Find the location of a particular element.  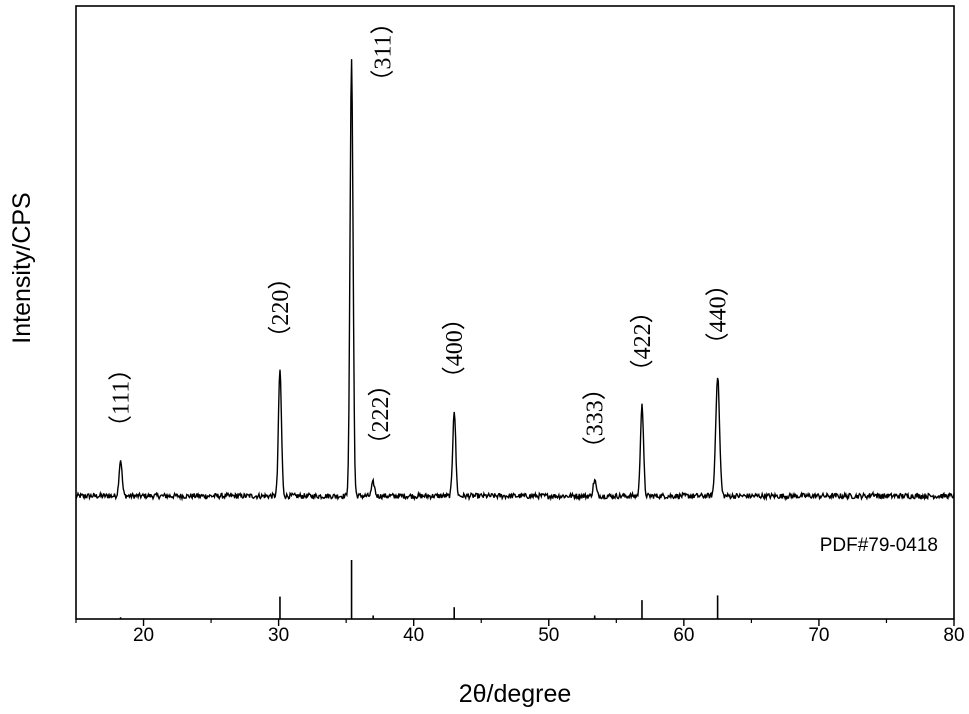

peak-label: （220） is located at coordinates (281, 308).